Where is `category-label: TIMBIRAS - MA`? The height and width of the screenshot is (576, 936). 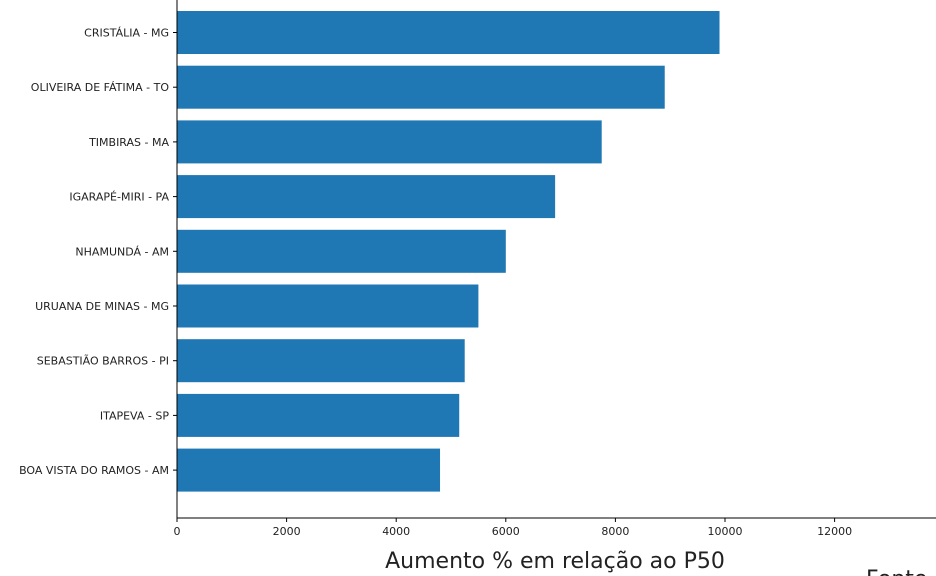 category-label: TIMBIRAS - MA is located at coordinates (128, 142).